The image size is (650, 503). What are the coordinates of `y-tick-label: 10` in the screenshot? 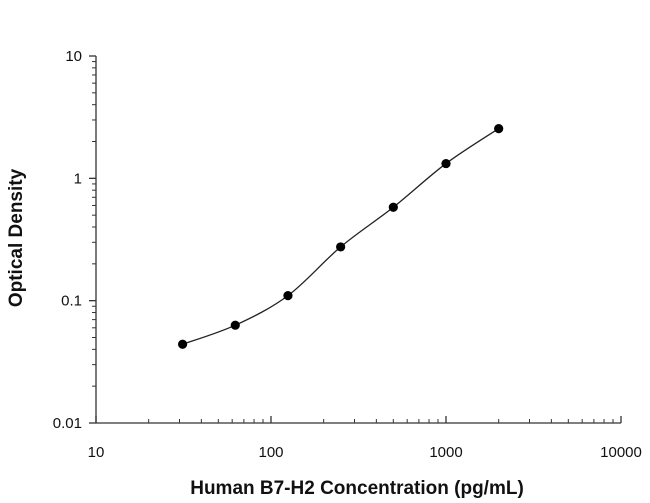 It's located at (73, 56).